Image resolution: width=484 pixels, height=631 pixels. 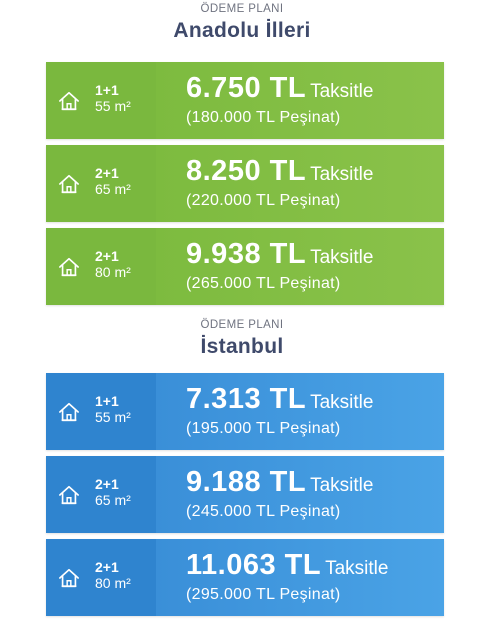 What do you see at coordinates (263, 511) in the screenshot?
I see `down-payment: (245.000 TL Peşinat)` at bounding box center [263, 511].